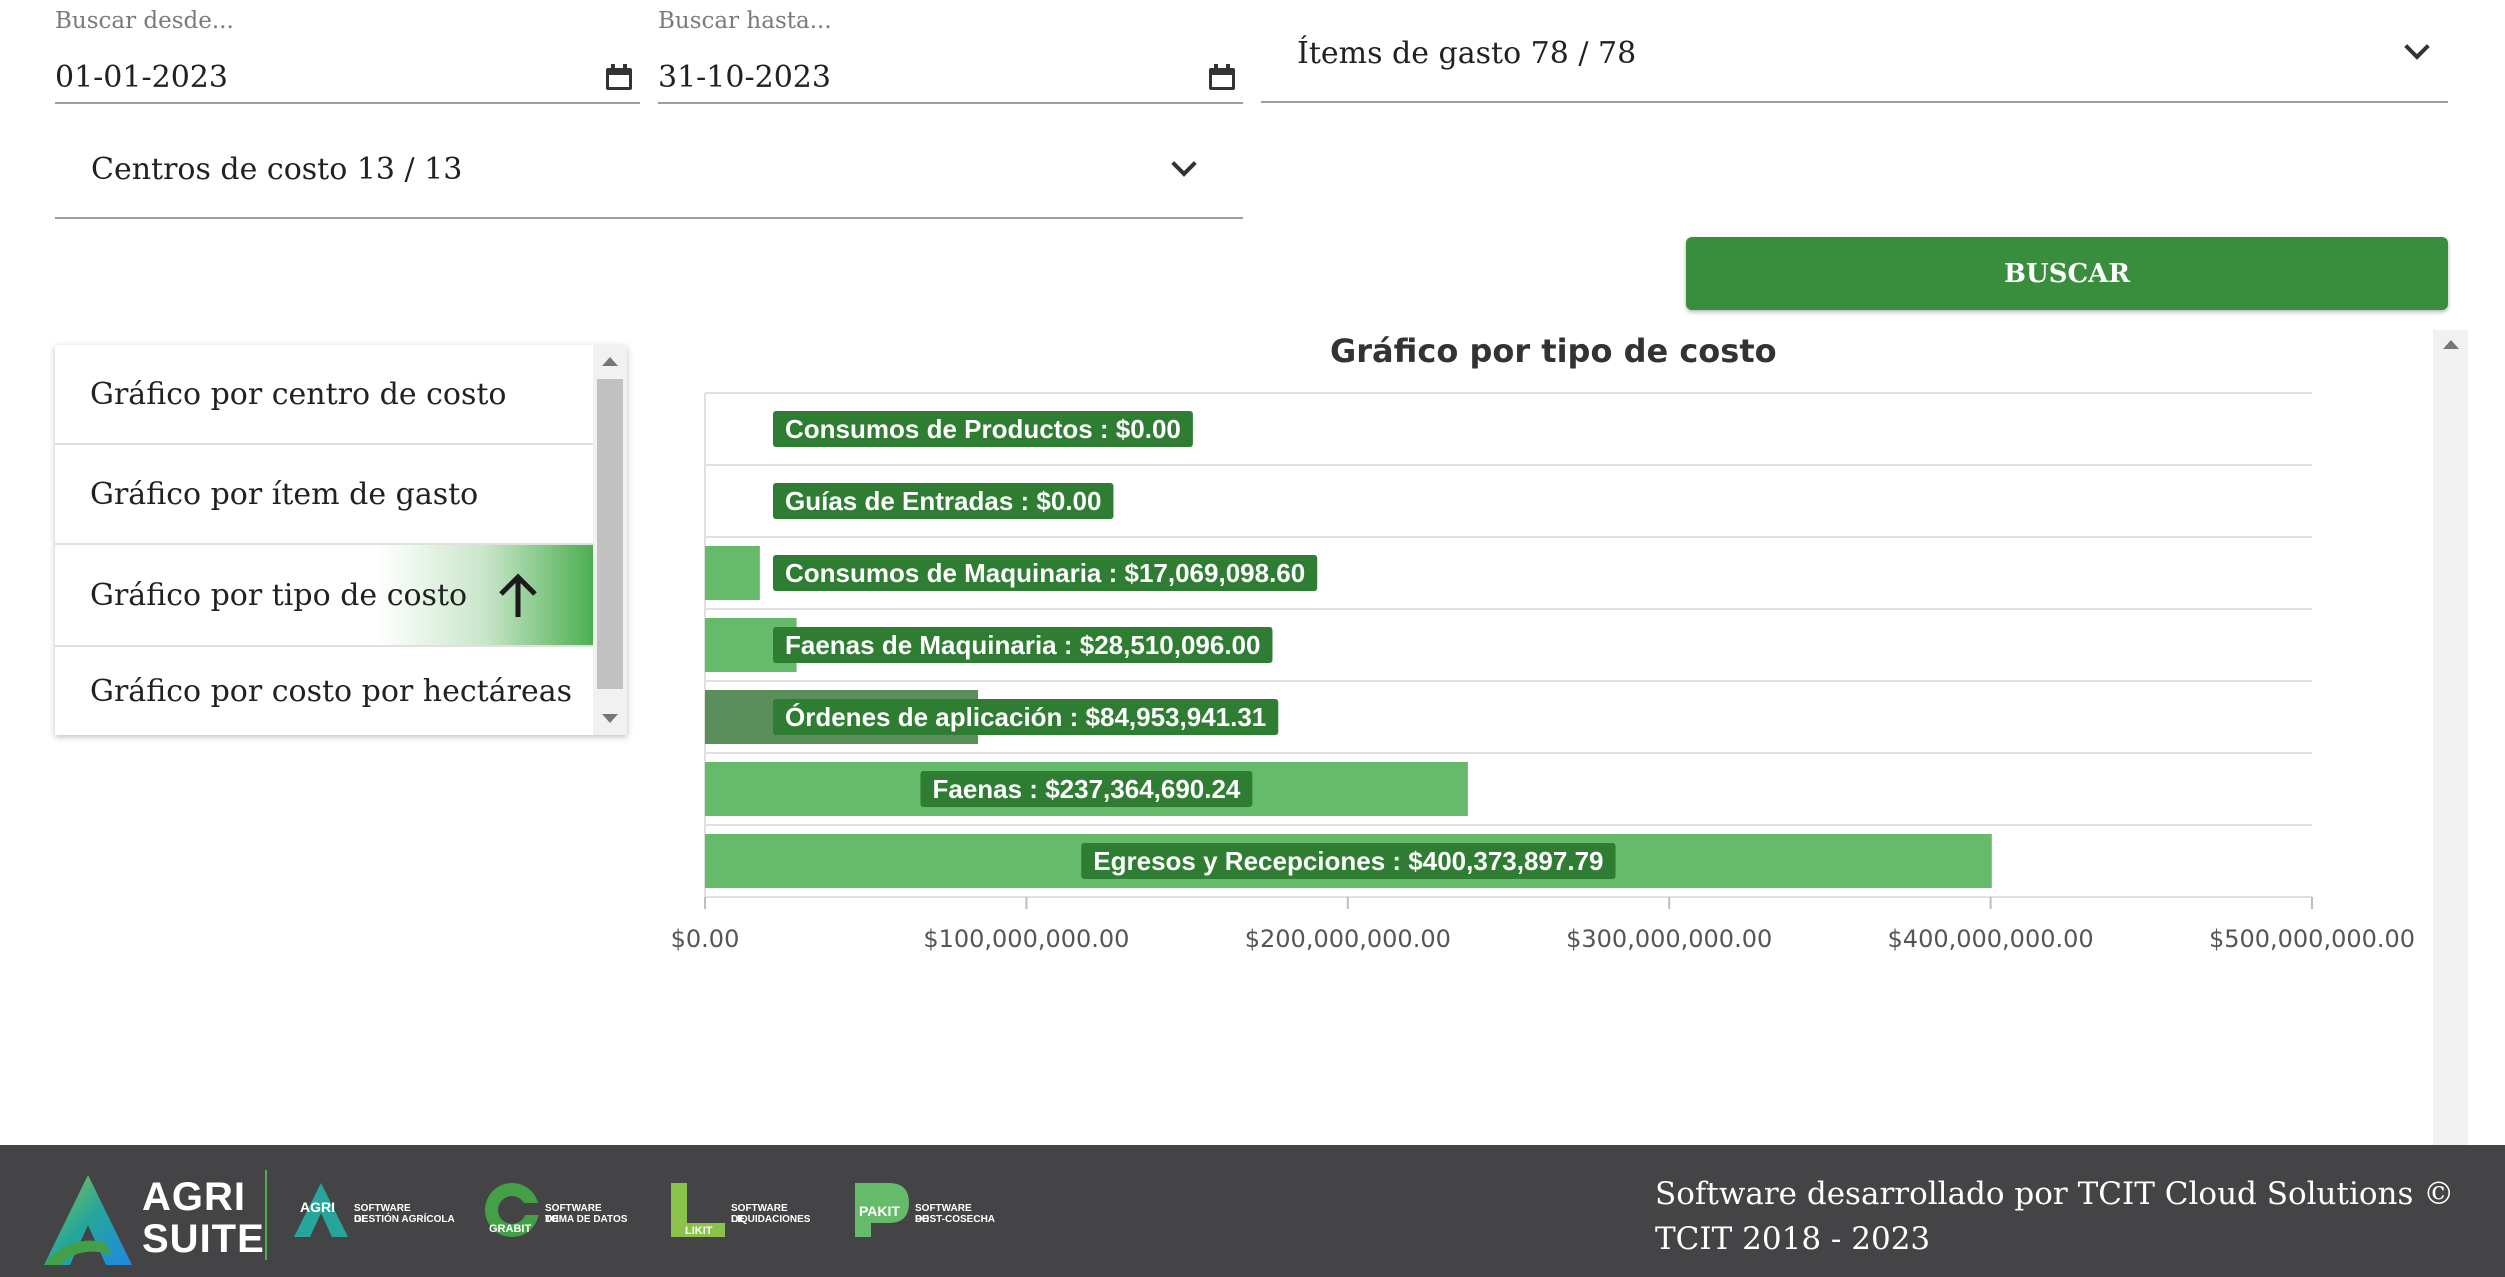 The height and width of the screenshot is (1277, 2505). I want to click on brand-line2: SUITE, so click(203, 1239).